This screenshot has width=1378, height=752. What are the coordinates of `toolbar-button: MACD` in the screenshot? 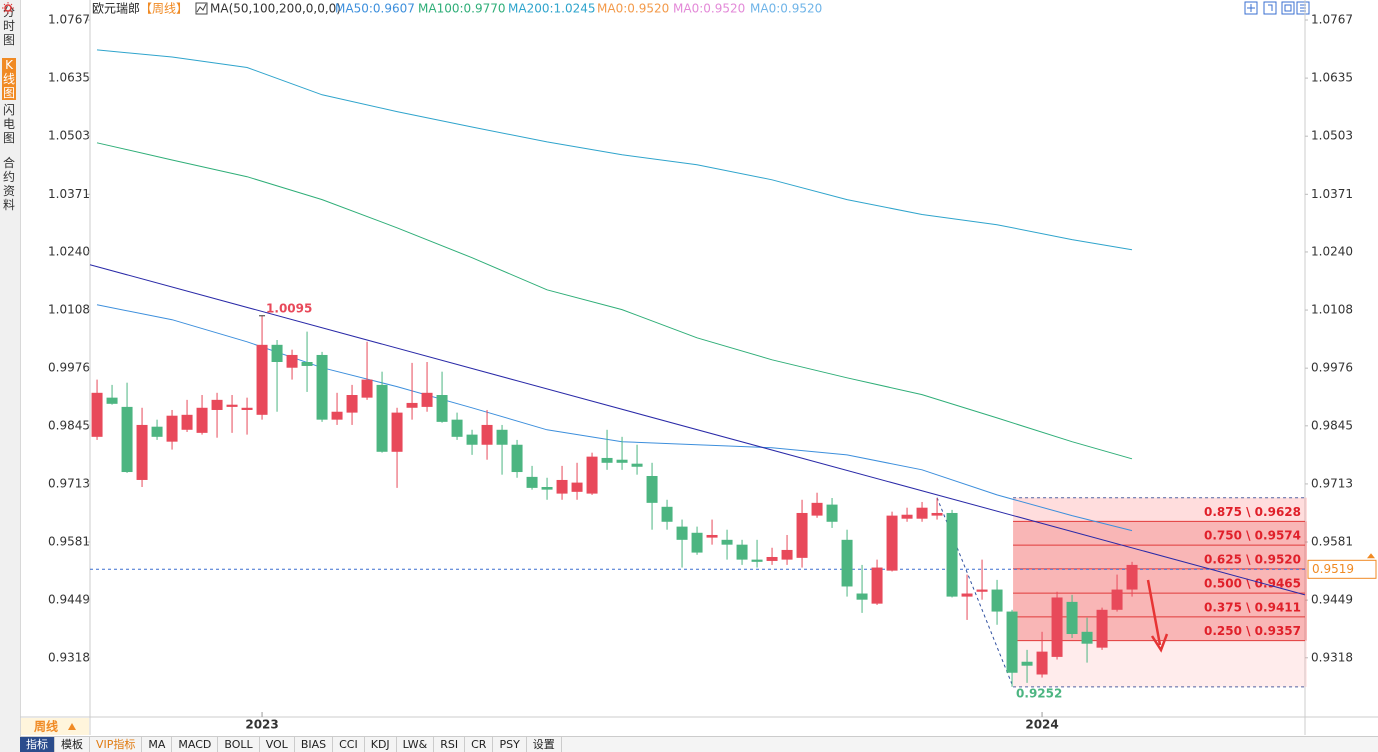 It's located at (195, 744).